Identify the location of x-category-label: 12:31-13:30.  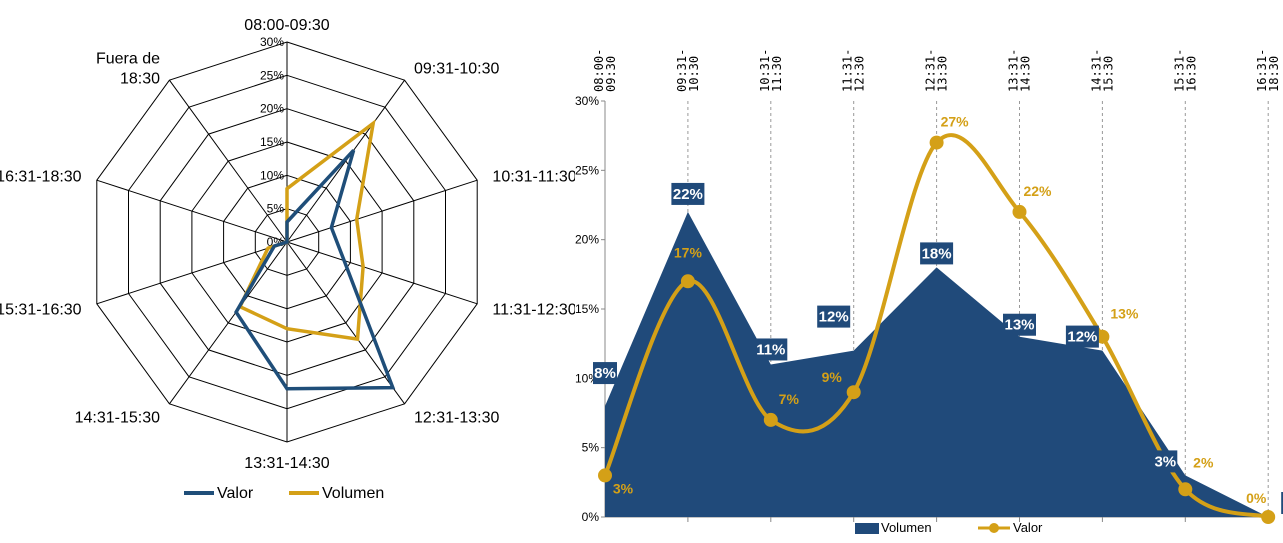
(937, 70).